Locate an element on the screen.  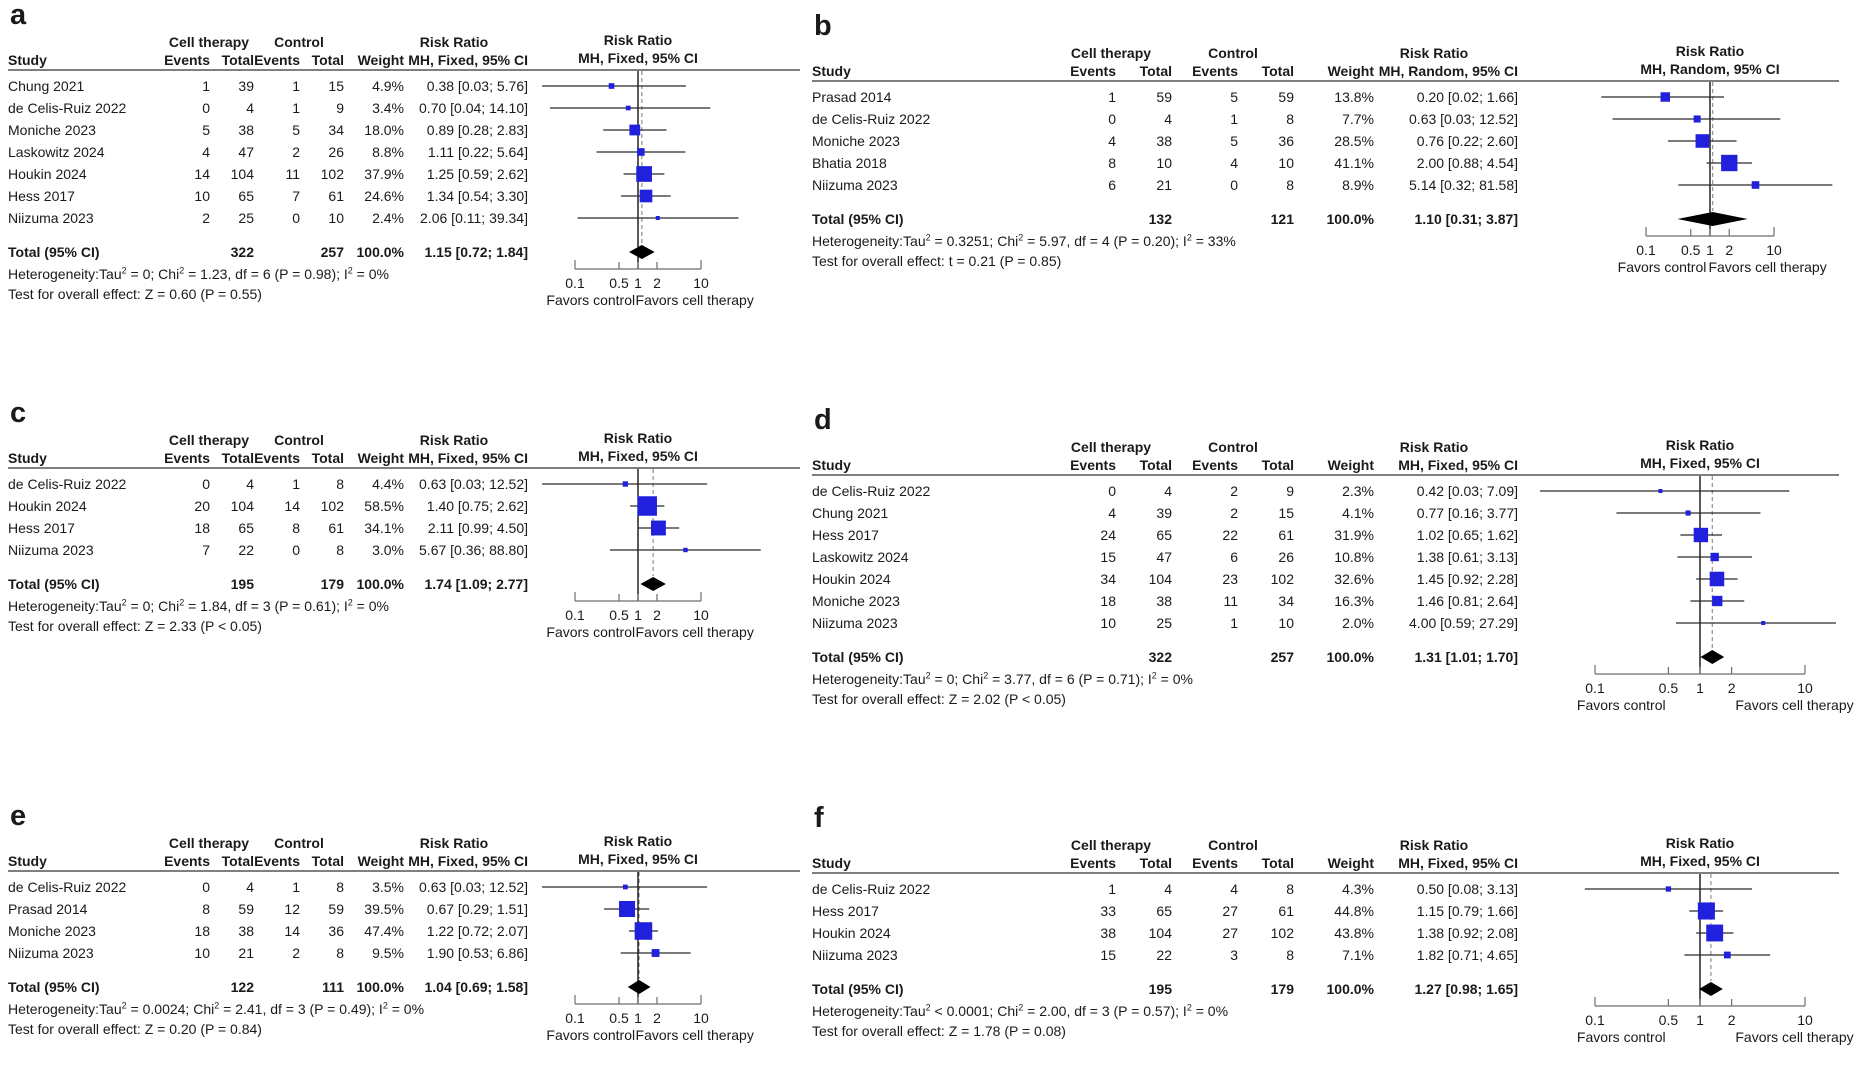
study-value: 59 is located at coordinates (1164, 97).